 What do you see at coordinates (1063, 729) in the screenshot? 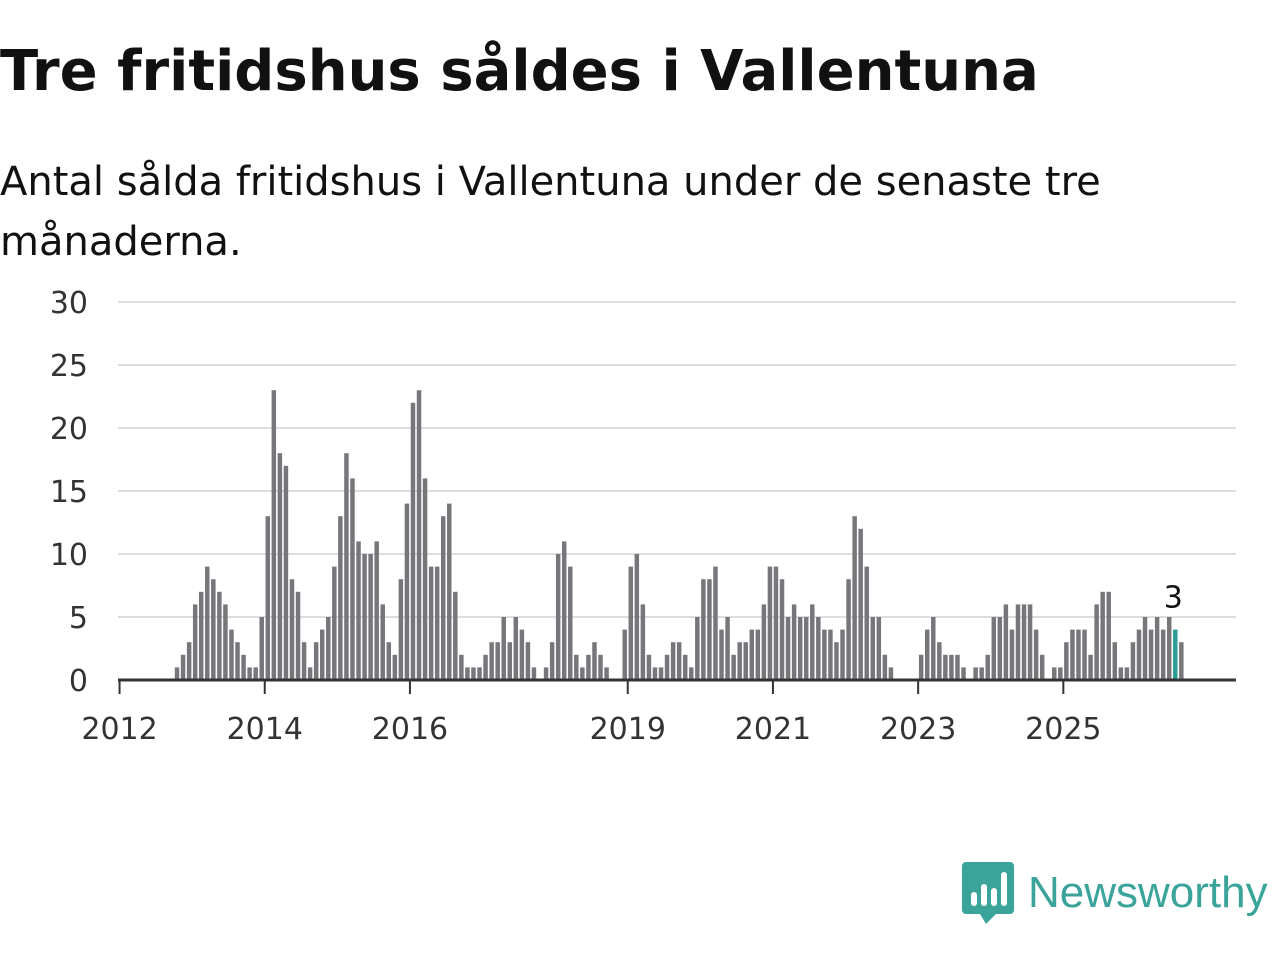
I see `x-tick-label: 2025` at bounding box center [1063, 729].